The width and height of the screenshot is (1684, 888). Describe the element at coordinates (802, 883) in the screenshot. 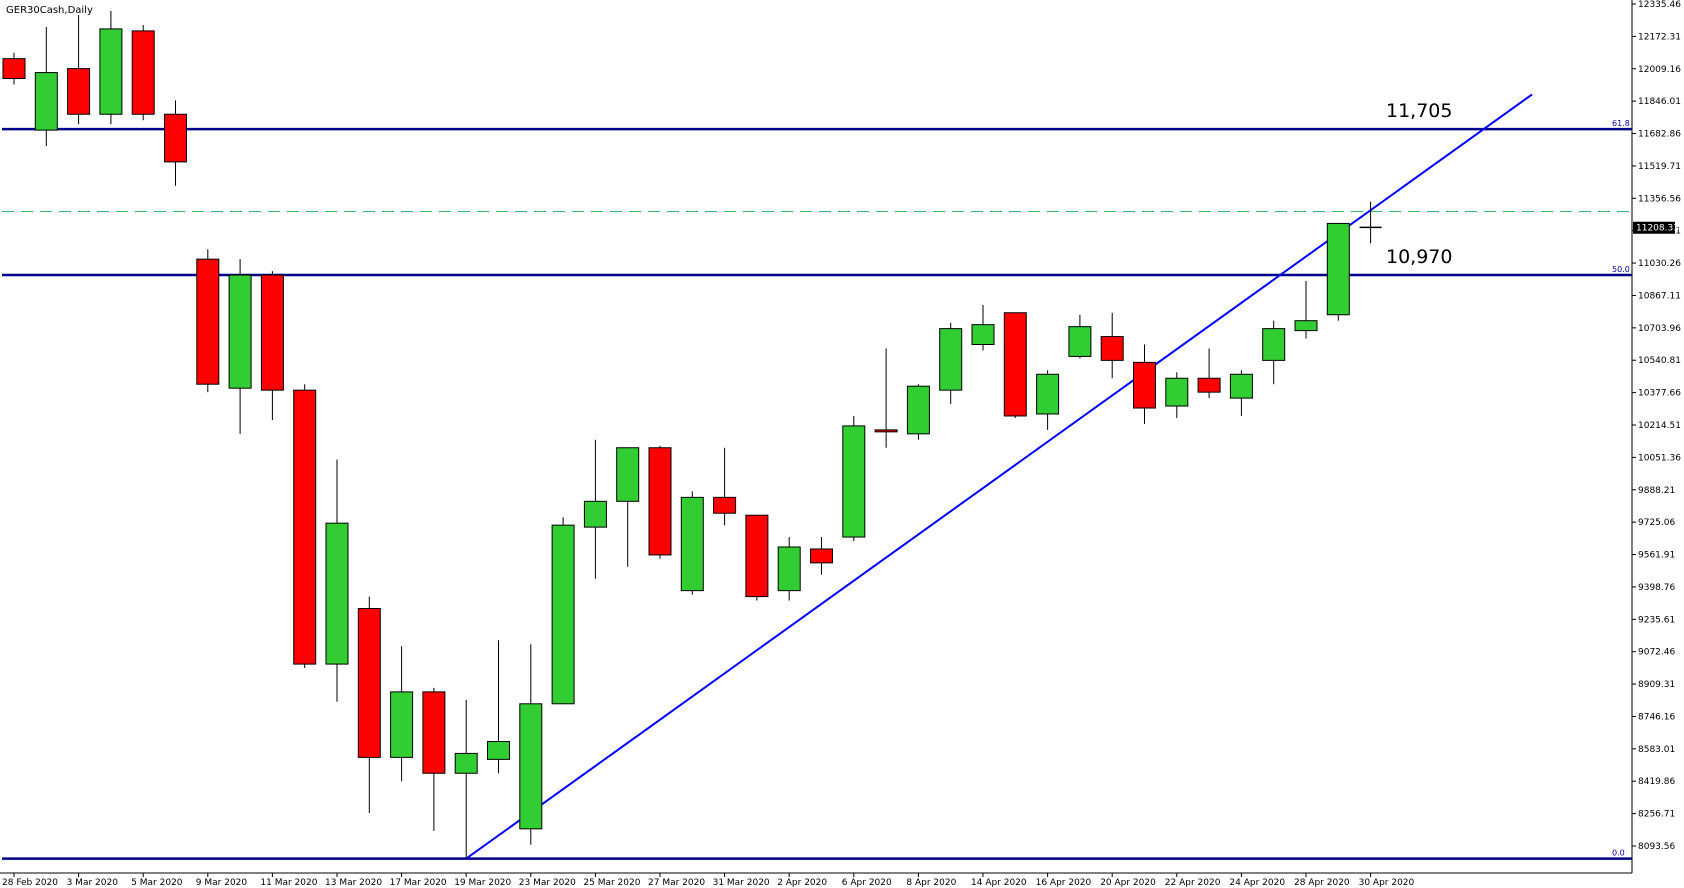

I see `x-tick-label: 2 Apr 2020` at that location.